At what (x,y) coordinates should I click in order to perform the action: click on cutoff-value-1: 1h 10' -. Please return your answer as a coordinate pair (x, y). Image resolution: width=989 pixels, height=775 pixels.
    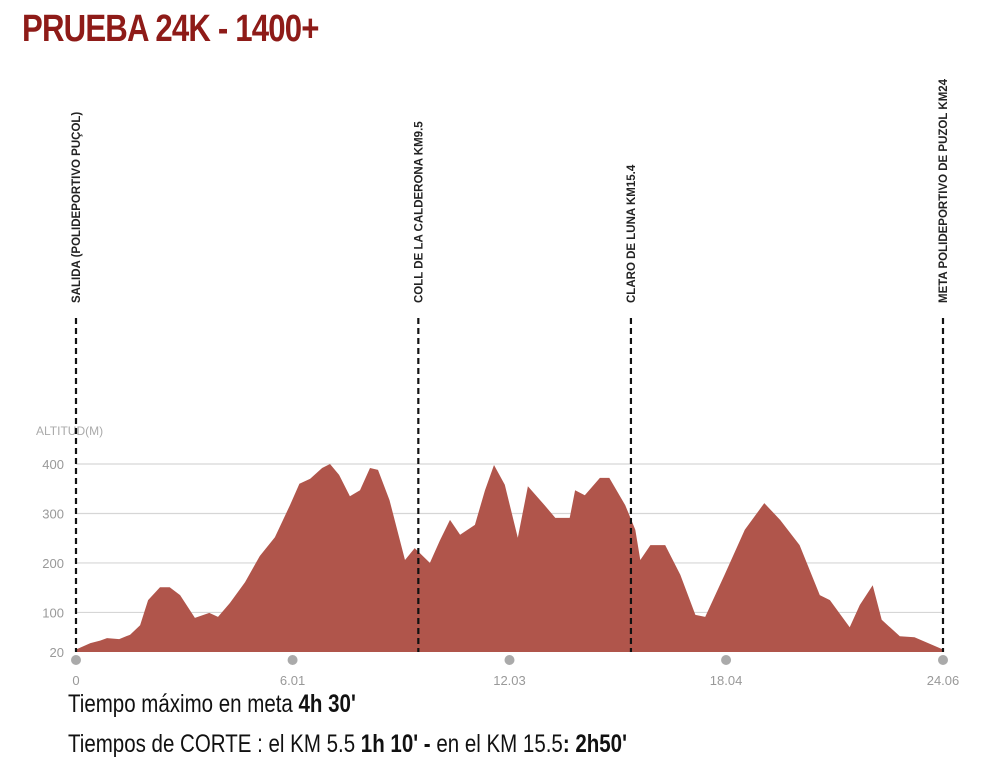
    Looking at the image, I should click on (395, 744).